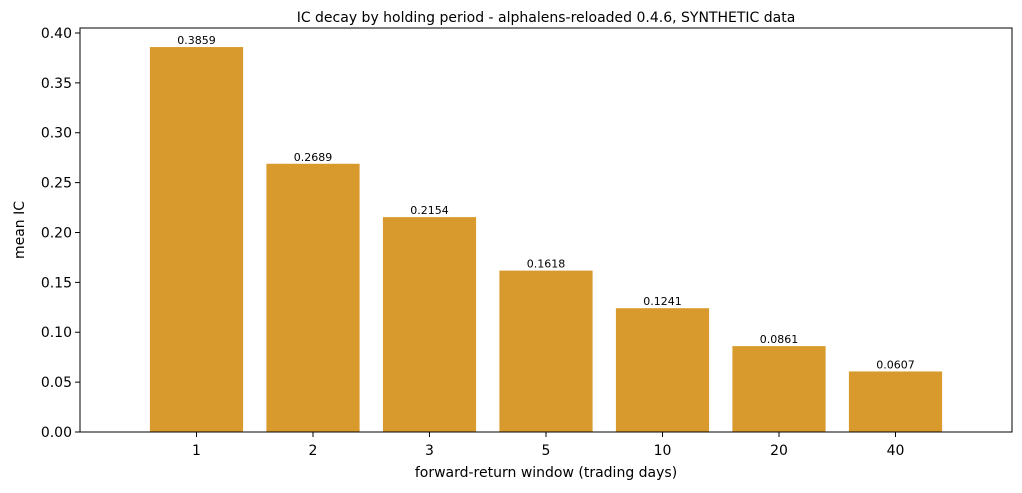 The height and width of the screenshot is (493, 1022). I want to click on y-tick-label: 0.25, so click(56, 184).